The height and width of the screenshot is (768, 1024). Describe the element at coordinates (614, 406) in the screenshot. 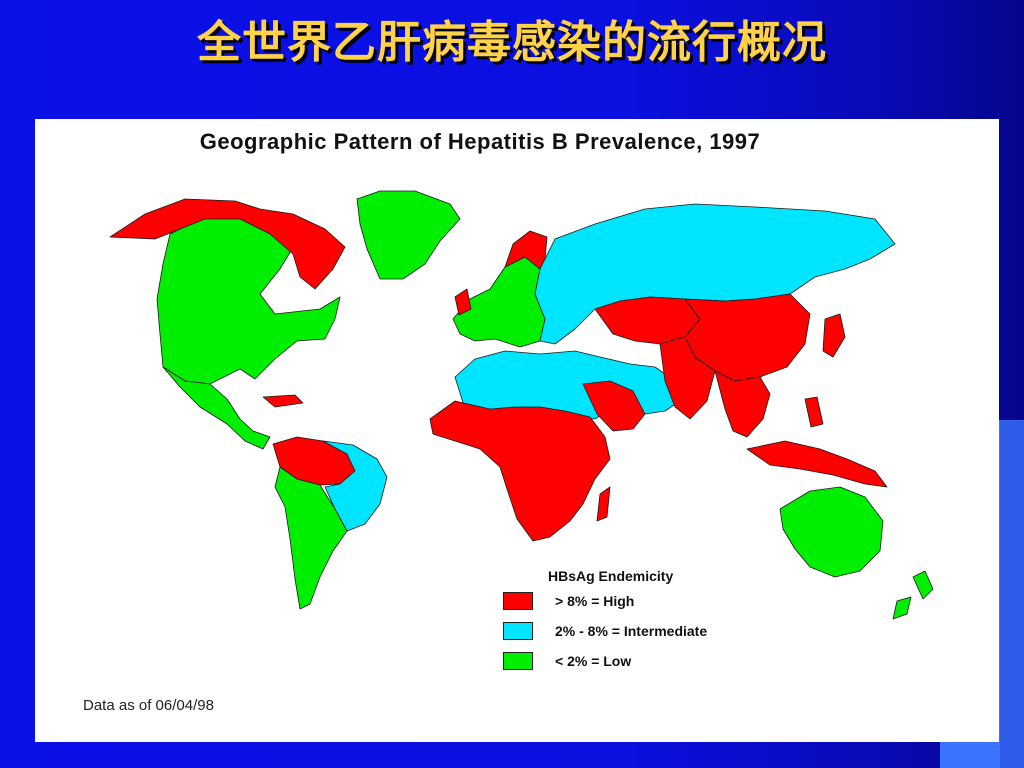

I see `region-arabian-peninsula` at that location.